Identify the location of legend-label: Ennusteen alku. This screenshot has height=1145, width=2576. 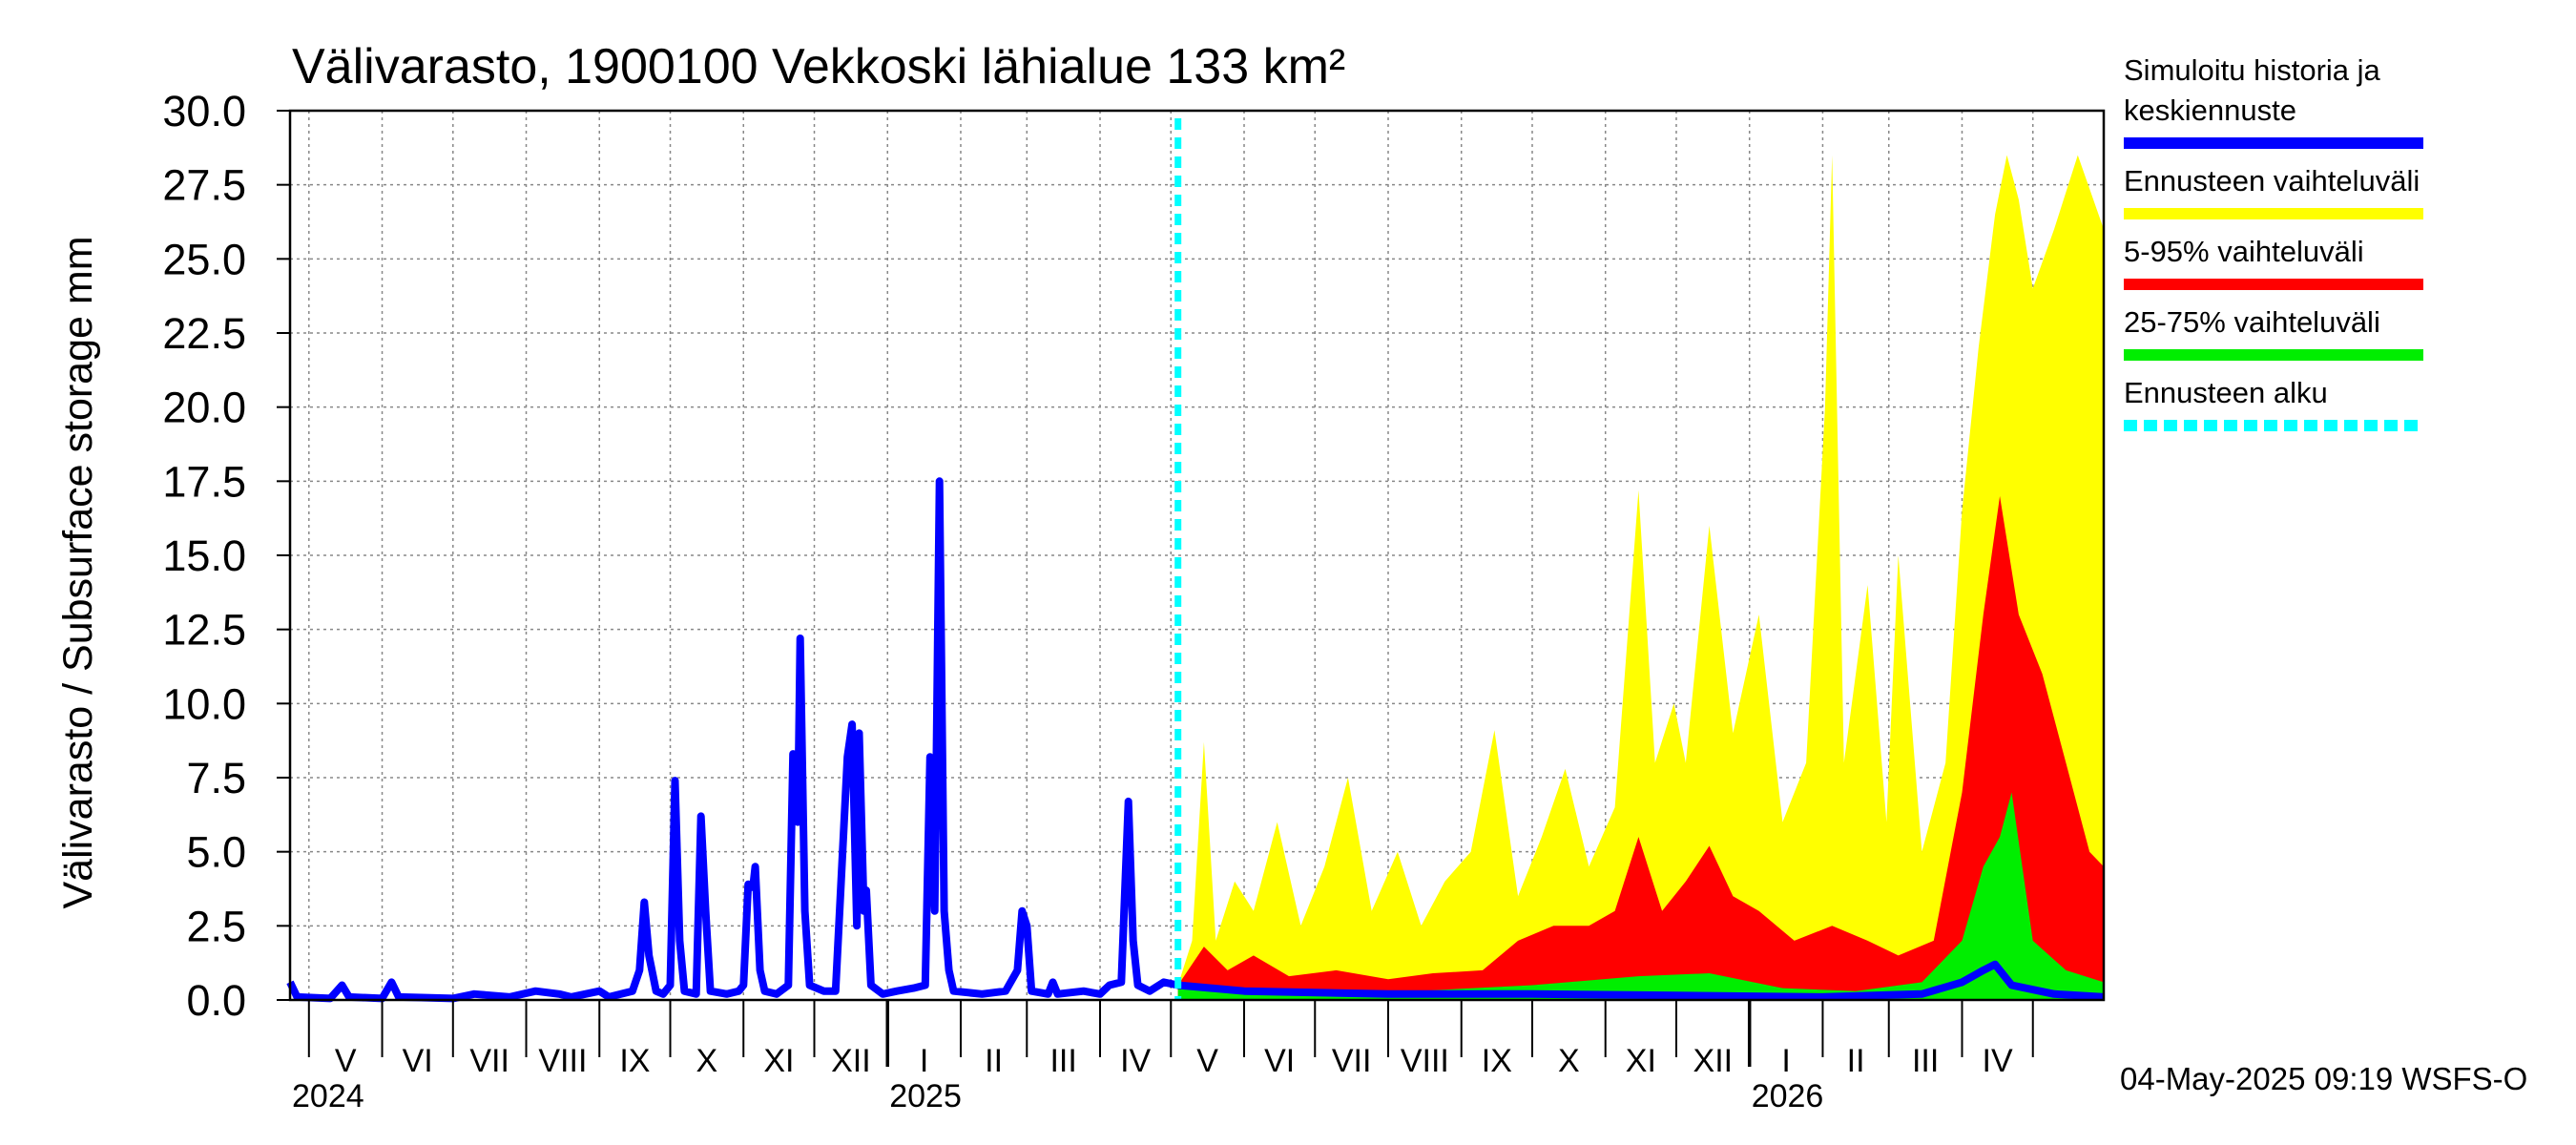
(2226, 392).